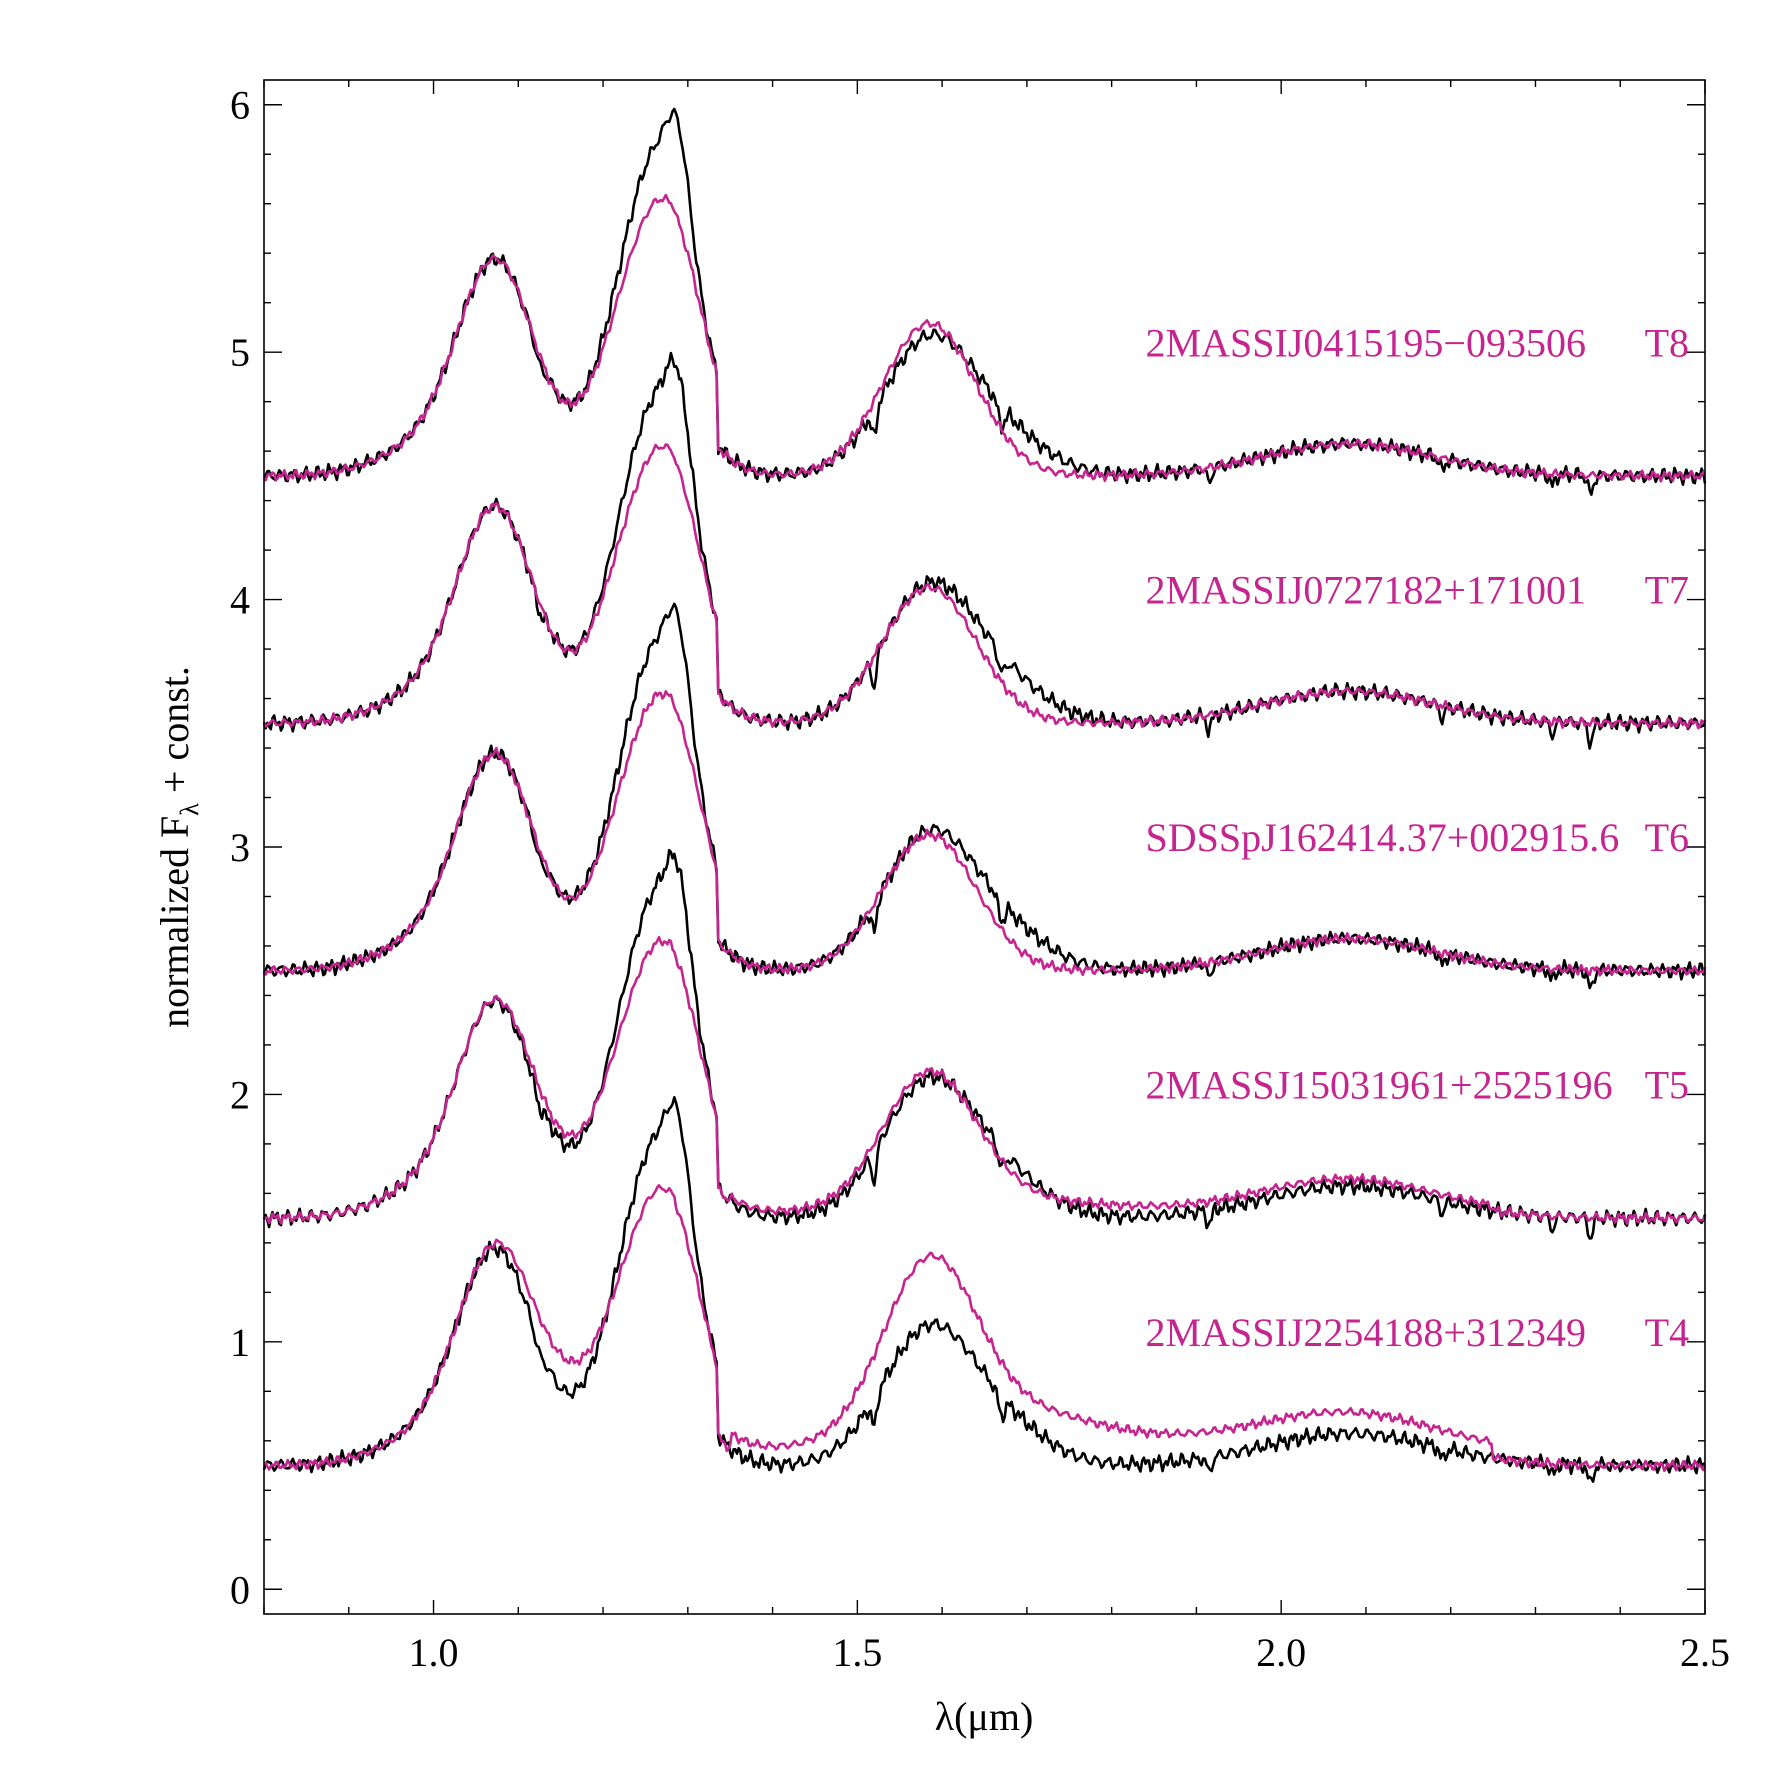  What do you see at coordinates (240, 1589) in the screenshot?
I see `y-tick-label: 0` at bounding box center [240, 1589].